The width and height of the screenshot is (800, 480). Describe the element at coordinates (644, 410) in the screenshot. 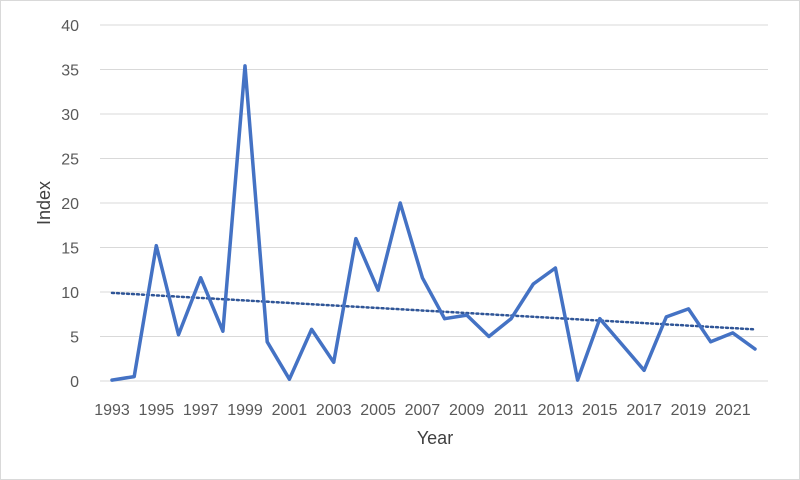

I see `x-tick-label: 2017` at that location.